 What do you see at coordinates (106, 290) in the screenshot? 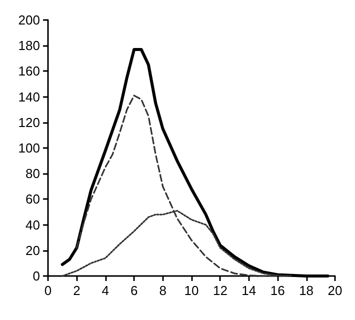
I see `x-tick-label: 4` at bounding box center [106, 290].